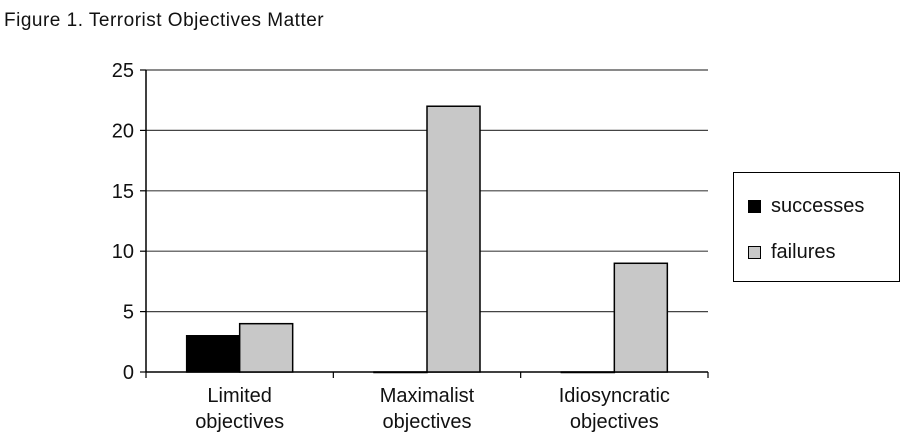 This screenshot has width=906, height=446. Describe the element at coordinates (123, 131) in the screenshot. I see `y-tick-label: 20` at that location.